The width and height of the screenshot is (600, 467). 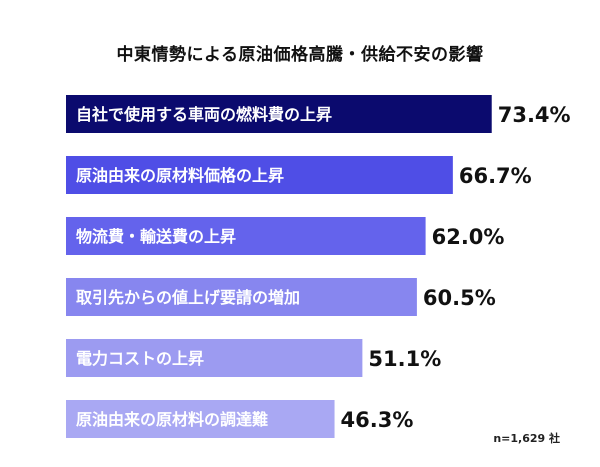 I want to click on bar-value-label-5: 51.1%, so click(x=404, y=359).